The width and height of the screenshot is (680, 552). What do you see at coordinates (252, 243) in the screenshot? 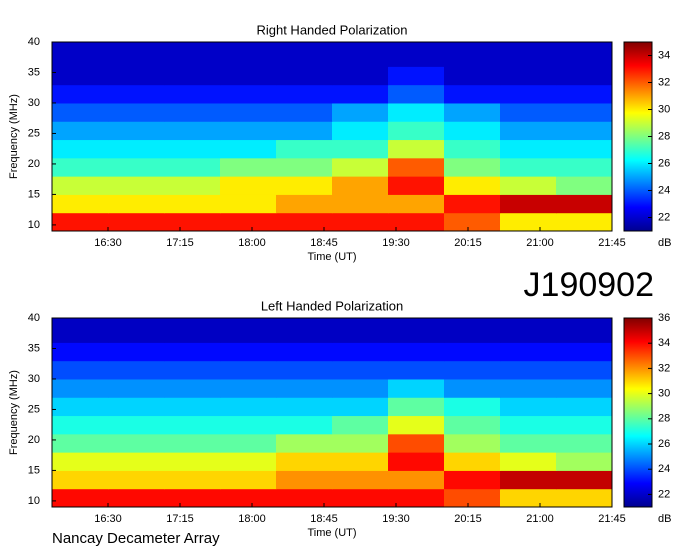
I see `x-tick-label: 18:00` at bounding box center [252, 243].